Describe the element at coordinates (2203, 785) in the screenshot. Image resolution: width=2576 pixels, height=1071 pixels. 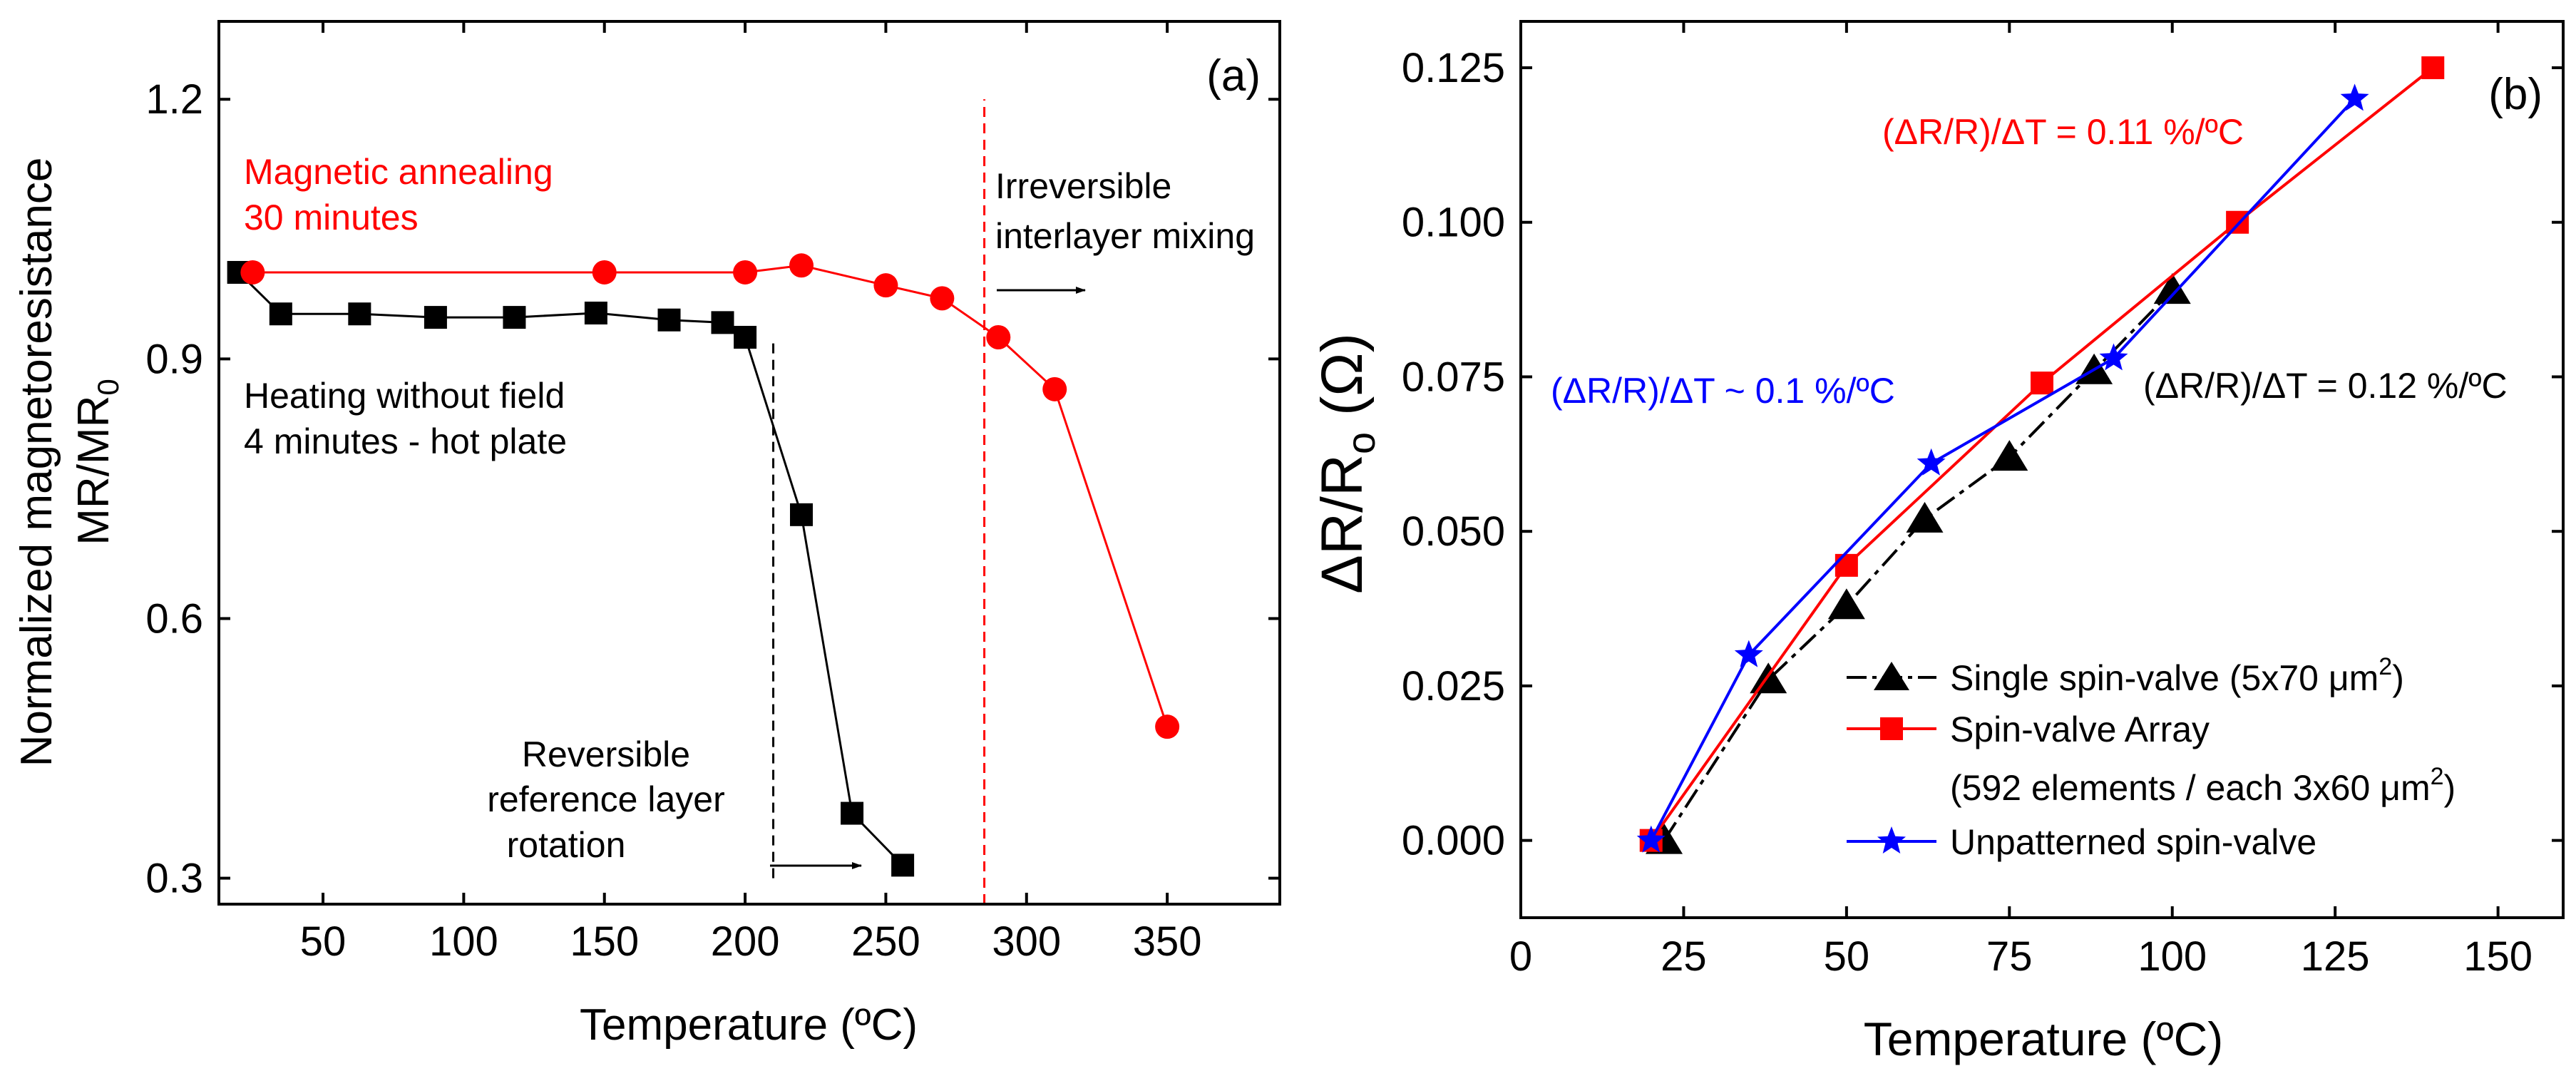
I see `svg-text: (592 elements / each 3x60 μm2)` at that location.